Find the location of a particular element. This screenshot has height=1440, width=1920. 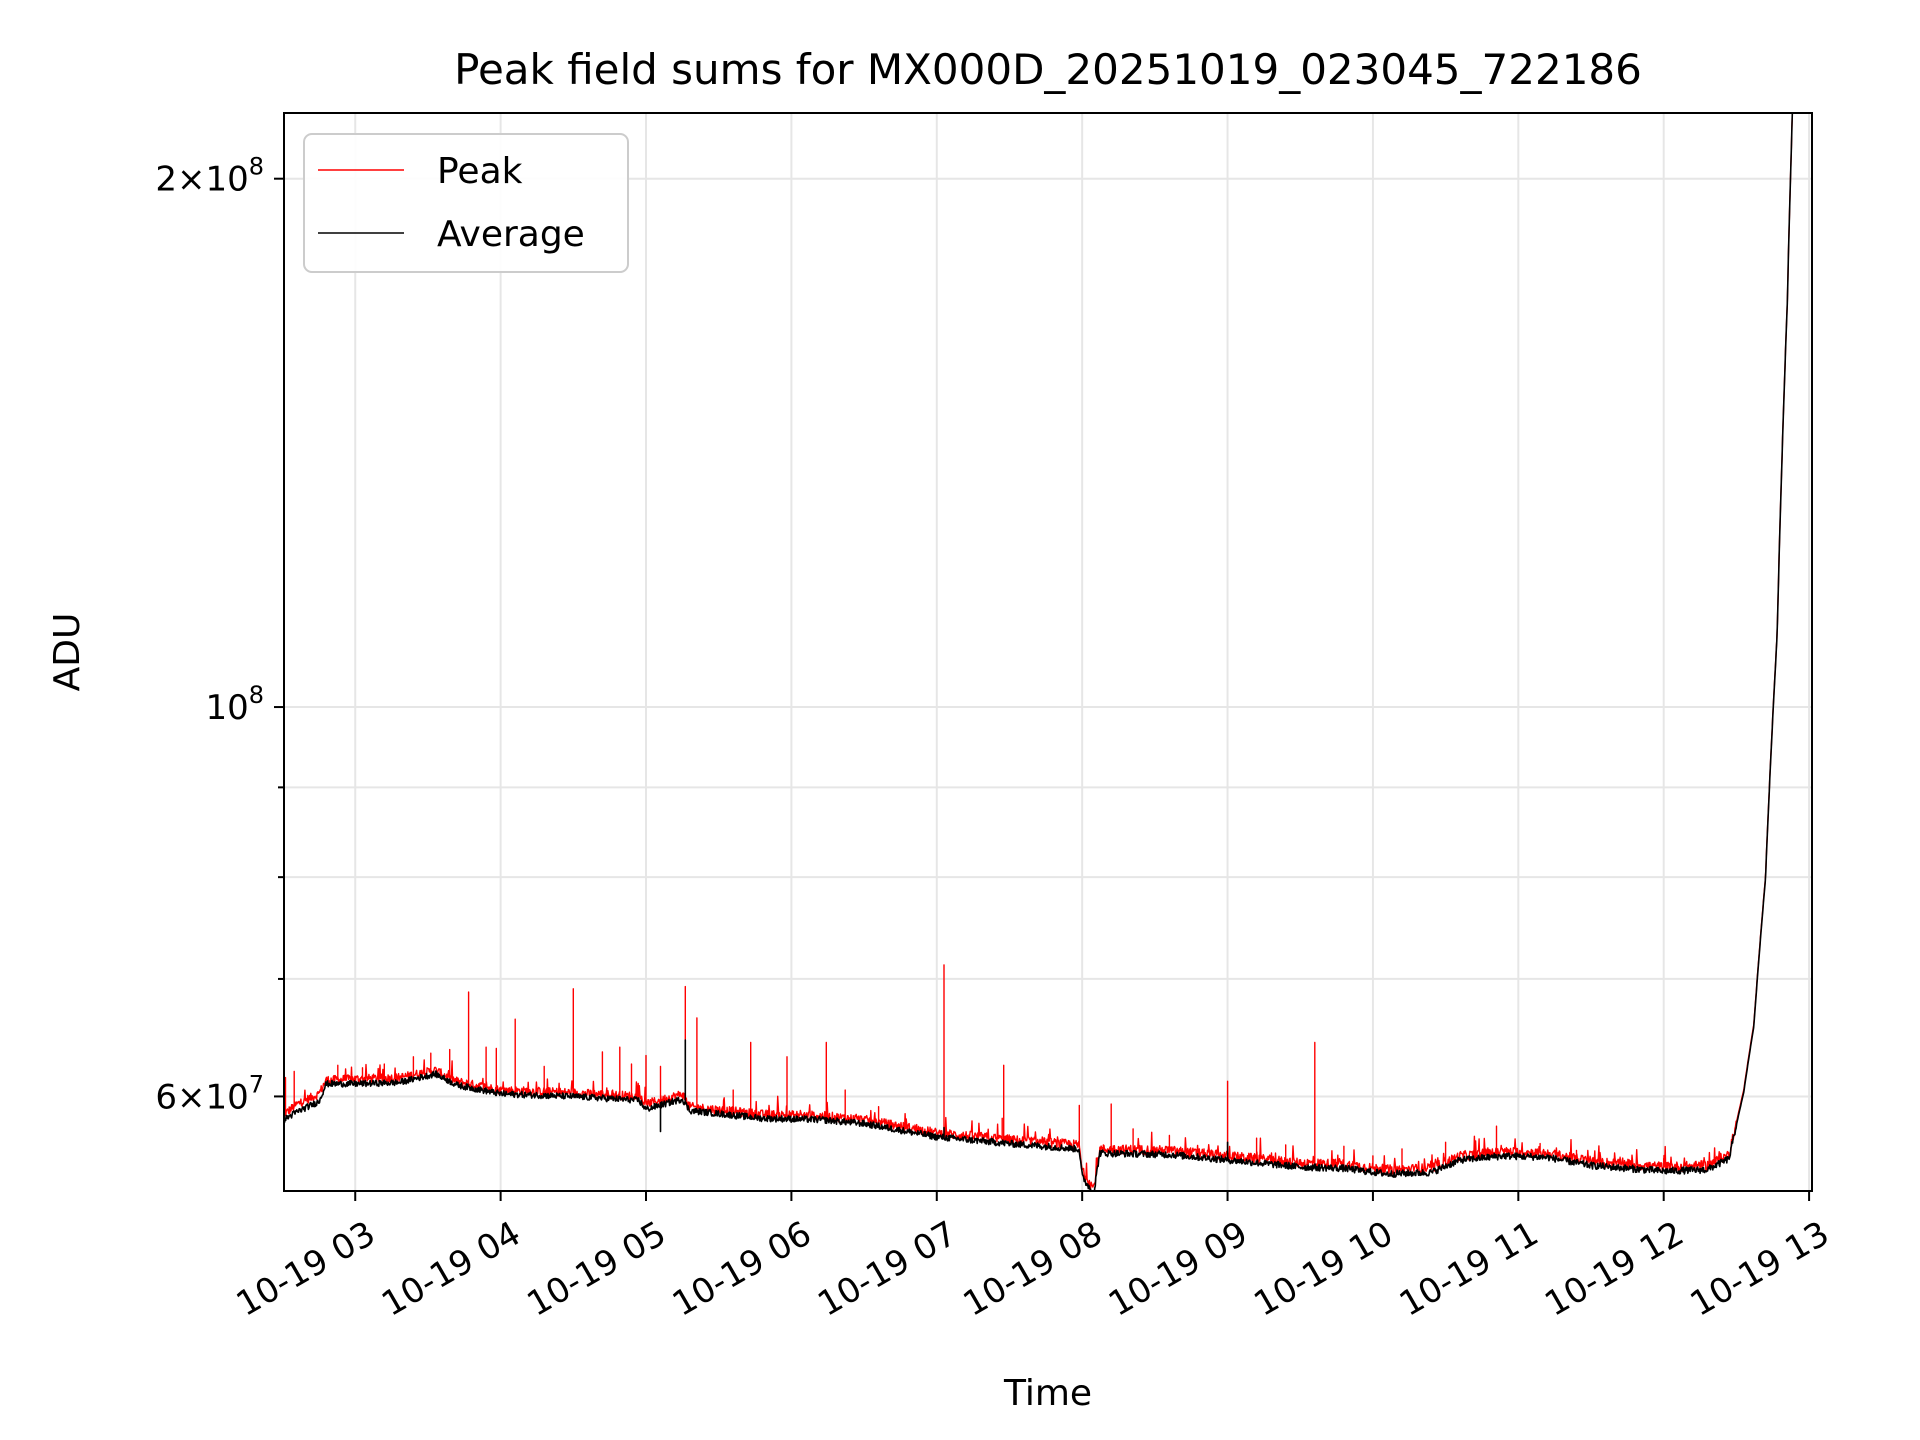

legend-peak-label: Peak is located at coordinates (480, 171).